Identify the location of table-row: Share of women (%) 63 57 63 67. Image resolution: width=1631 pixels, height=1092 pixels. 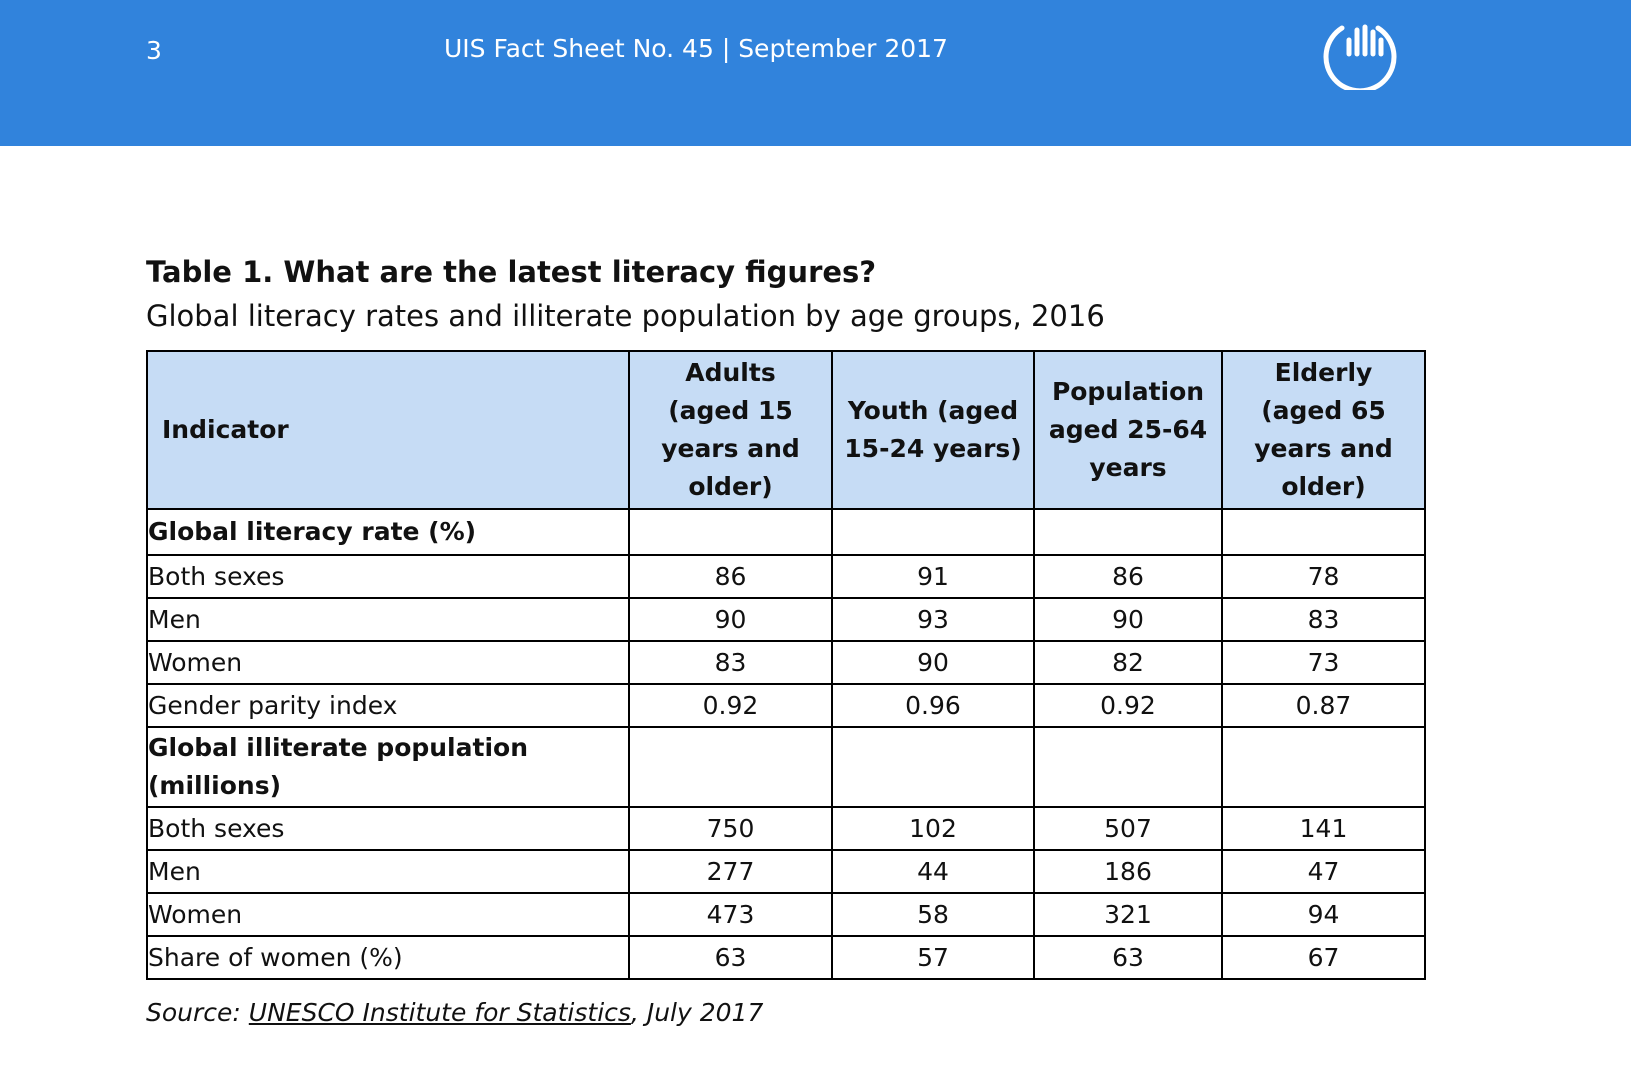
(786, 957).